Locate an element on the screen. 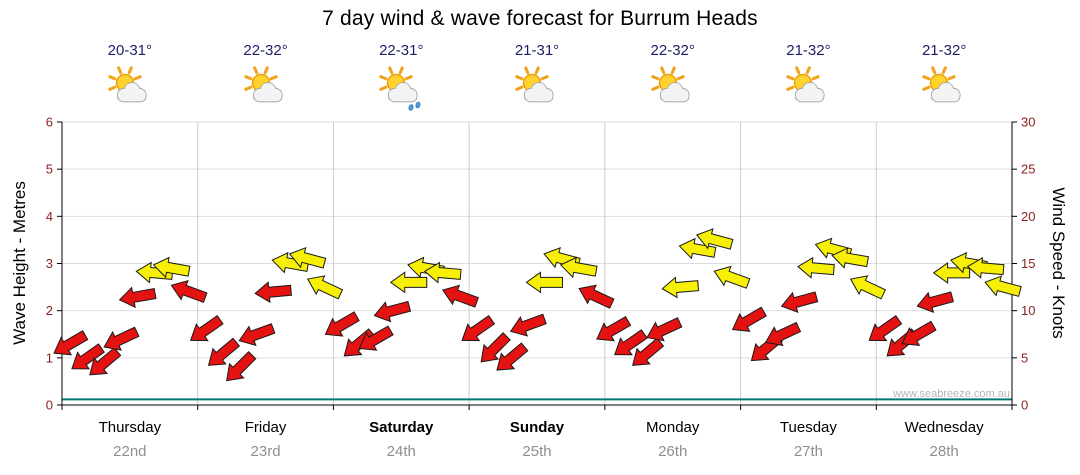  left-tick-label: 4 is located at coordinates (49, 216).